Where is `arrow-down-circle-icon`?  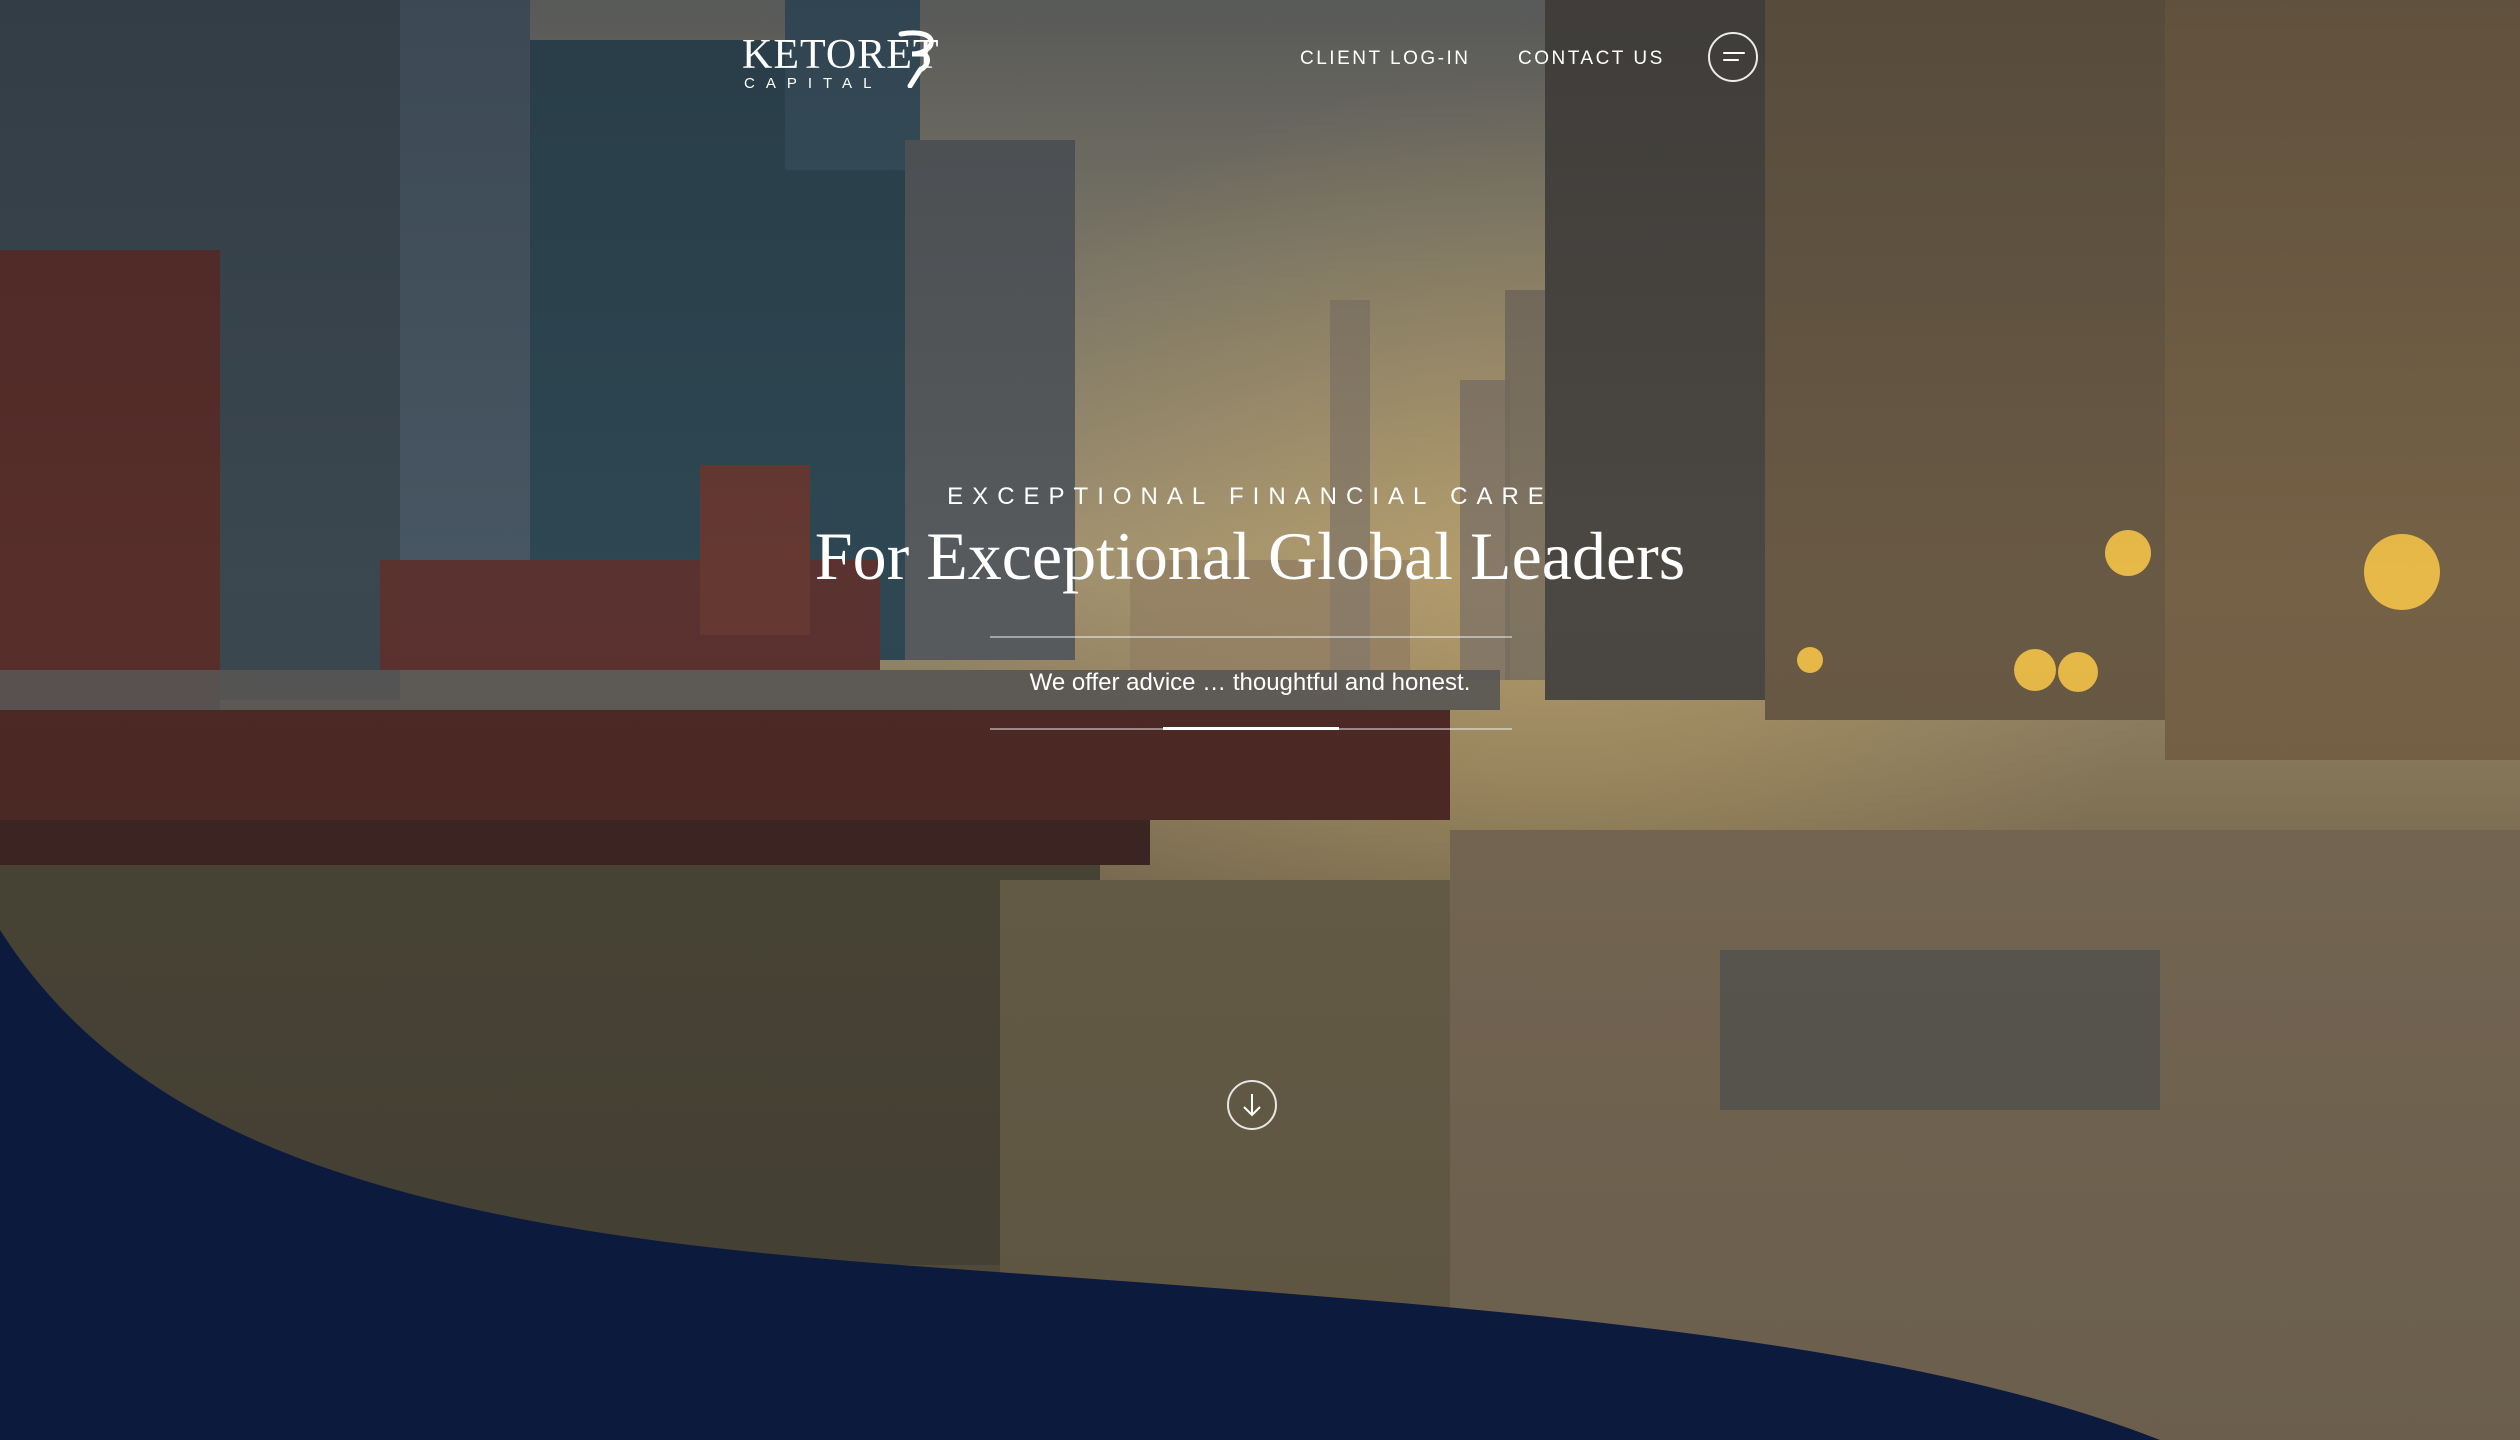 arrow-down-circle-icon is located at coordinates (1252, 1105).